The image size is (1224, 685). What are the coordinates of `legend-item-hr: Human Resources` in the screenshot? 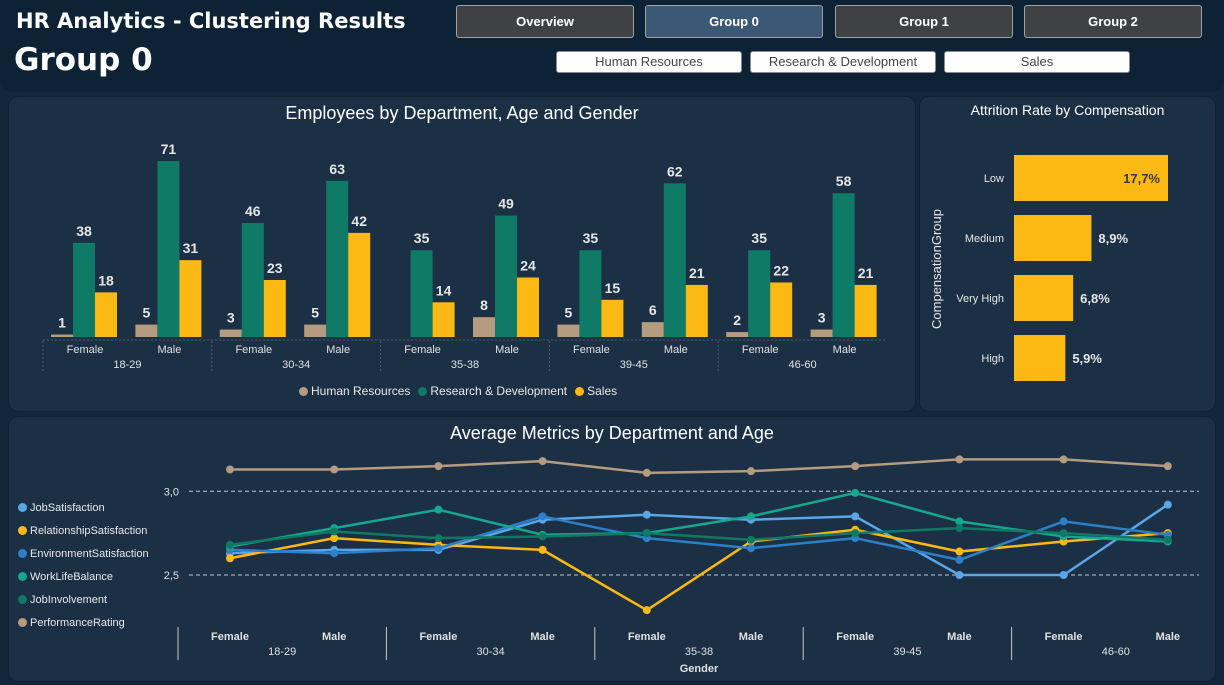 It's located at (354, 391).